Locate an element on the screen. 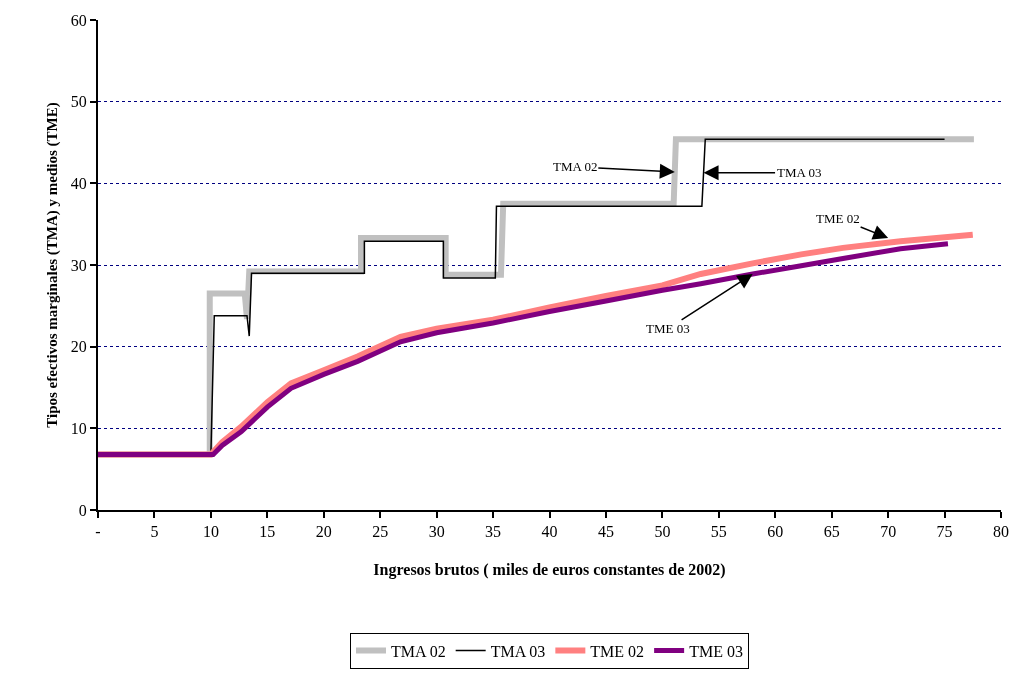 The width and height of the screenshot is (1021, 696). y-tick-label: 20 is located at coordinates (78, 347).